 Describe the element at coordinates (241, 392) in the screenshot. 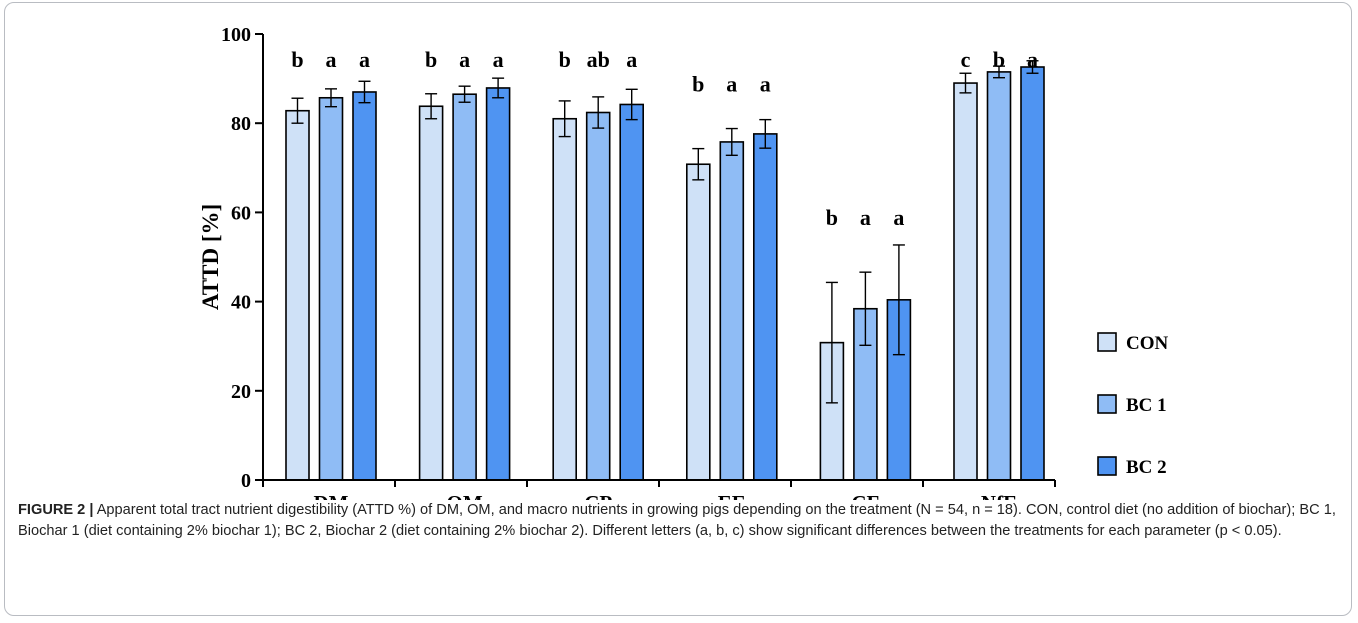

I see `y-tick-label: 20` at that location.